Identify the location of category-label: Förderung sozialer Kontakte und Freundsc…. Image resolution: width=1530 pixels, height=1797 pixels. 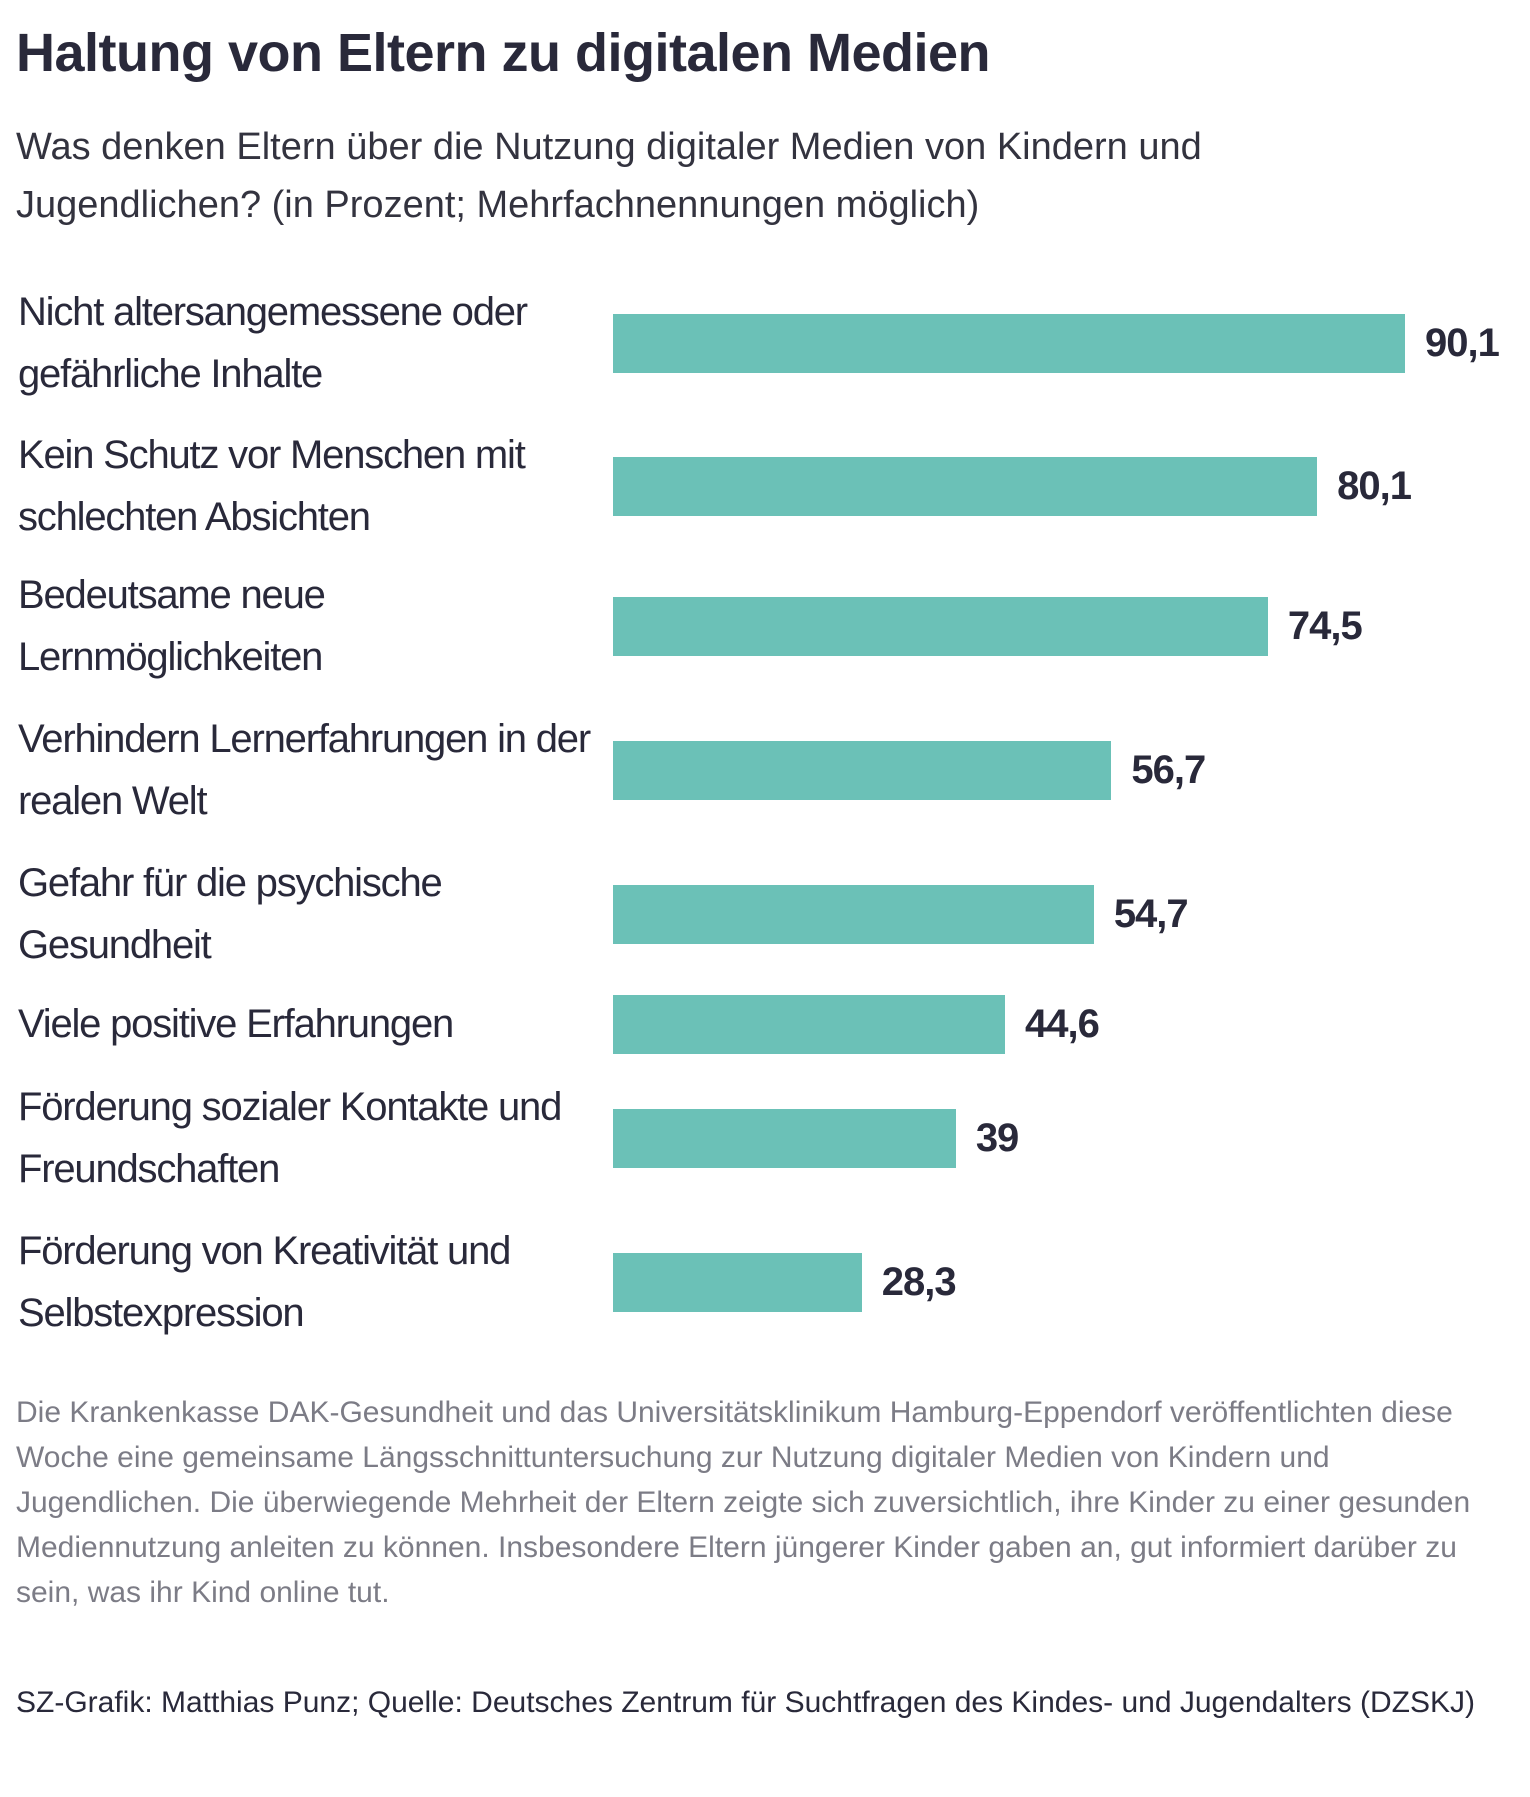
(290, 1138).